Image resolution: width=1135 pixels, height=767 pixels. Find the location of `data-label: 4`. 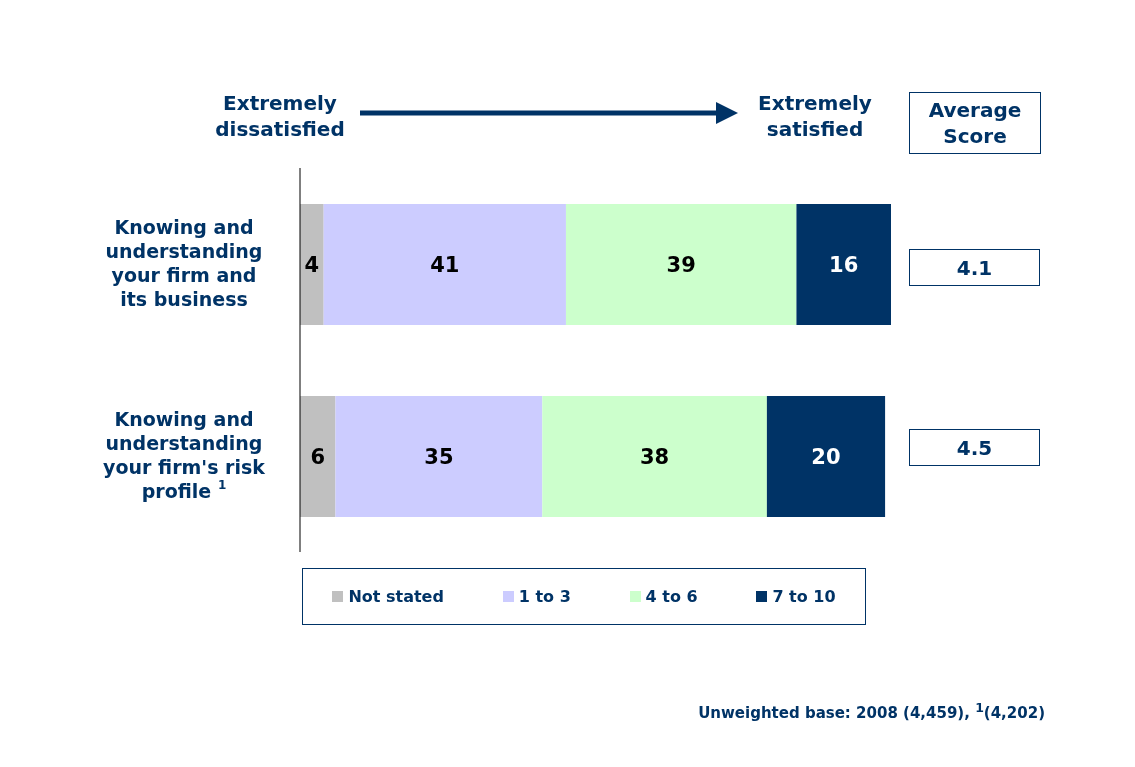

data-label: 4 is located at coordinates (312, 264).